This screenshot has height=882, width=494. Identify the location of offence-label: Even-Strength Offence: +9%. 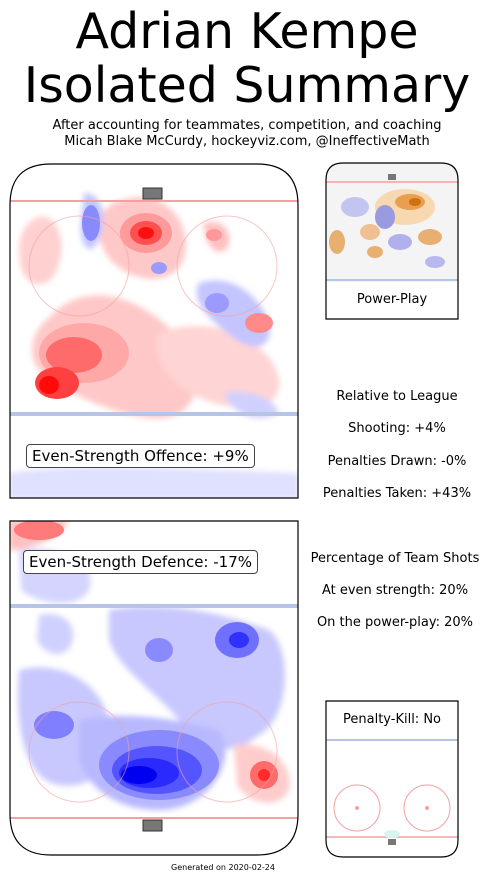
(140, 456).